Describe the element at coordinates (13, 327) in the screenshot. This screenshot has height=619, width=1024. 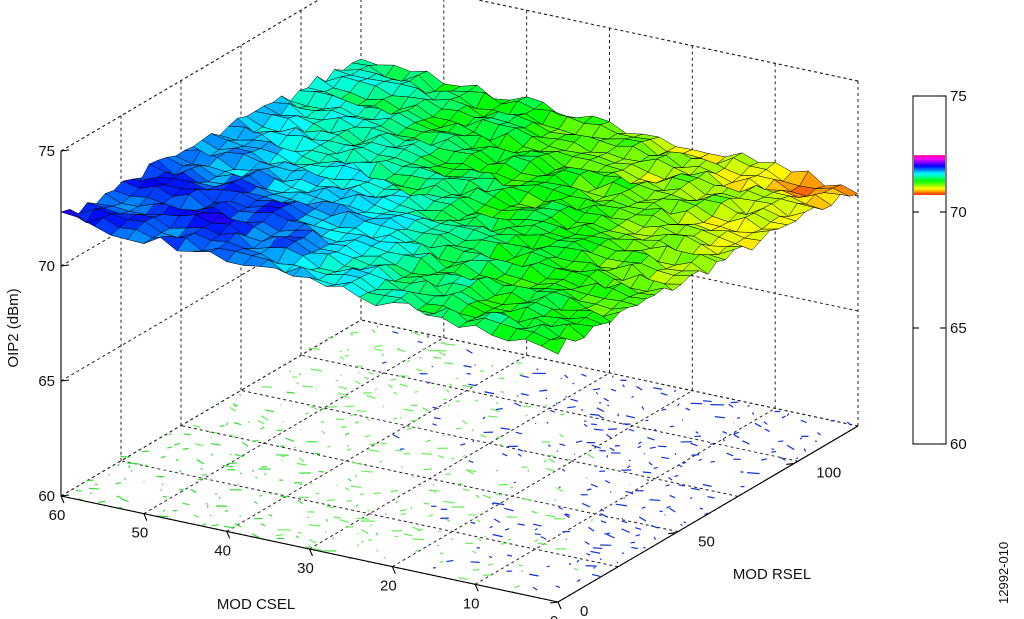
I see `z-axis-label: OIP2 (dBm)` at that location.